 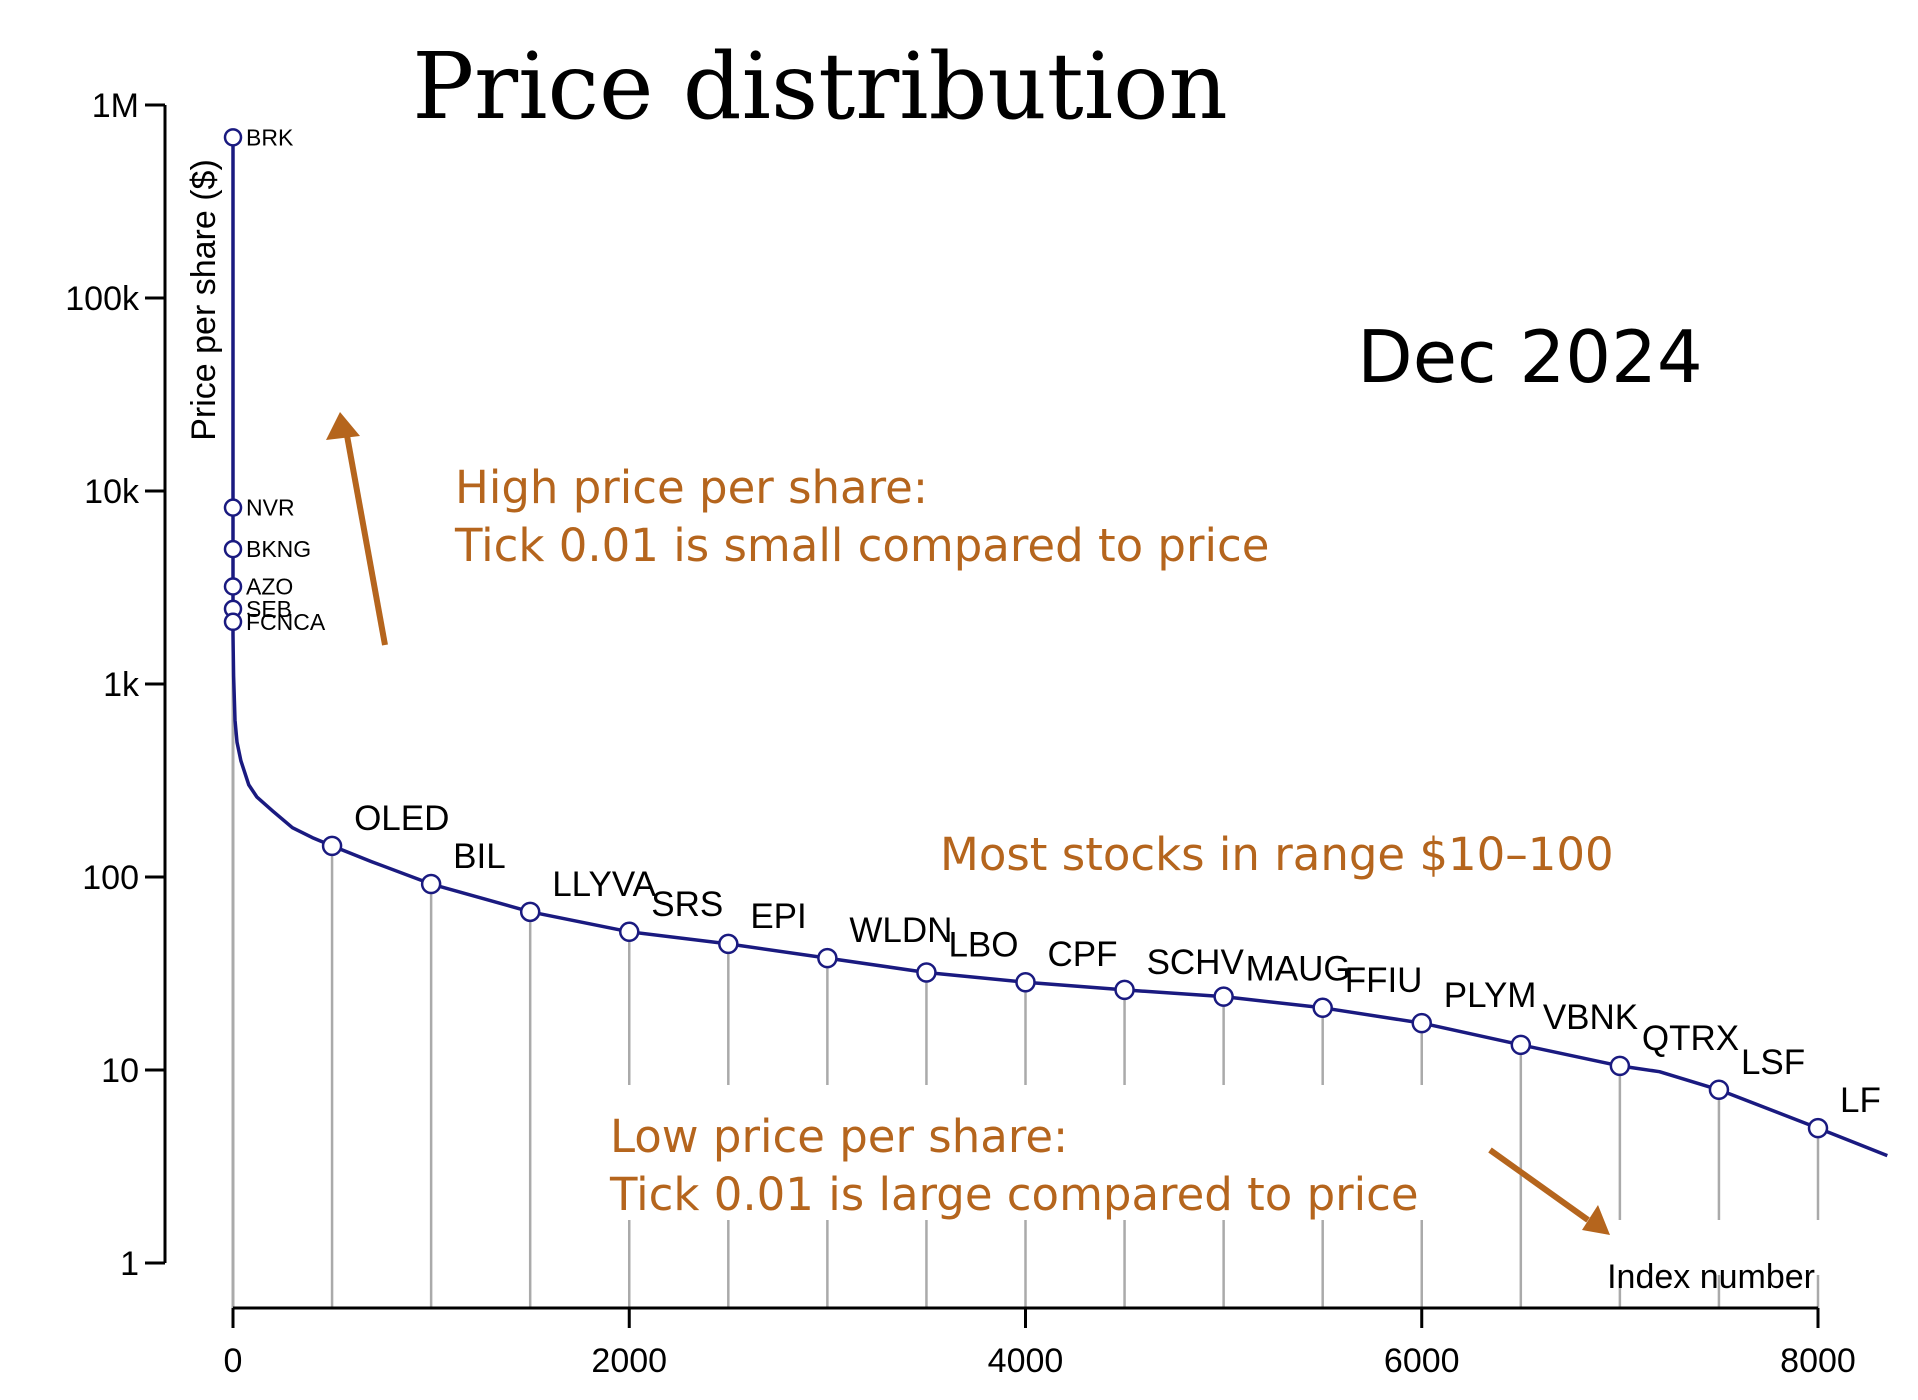 I want to click on data-point-schv, so click(x=1124, y=990).